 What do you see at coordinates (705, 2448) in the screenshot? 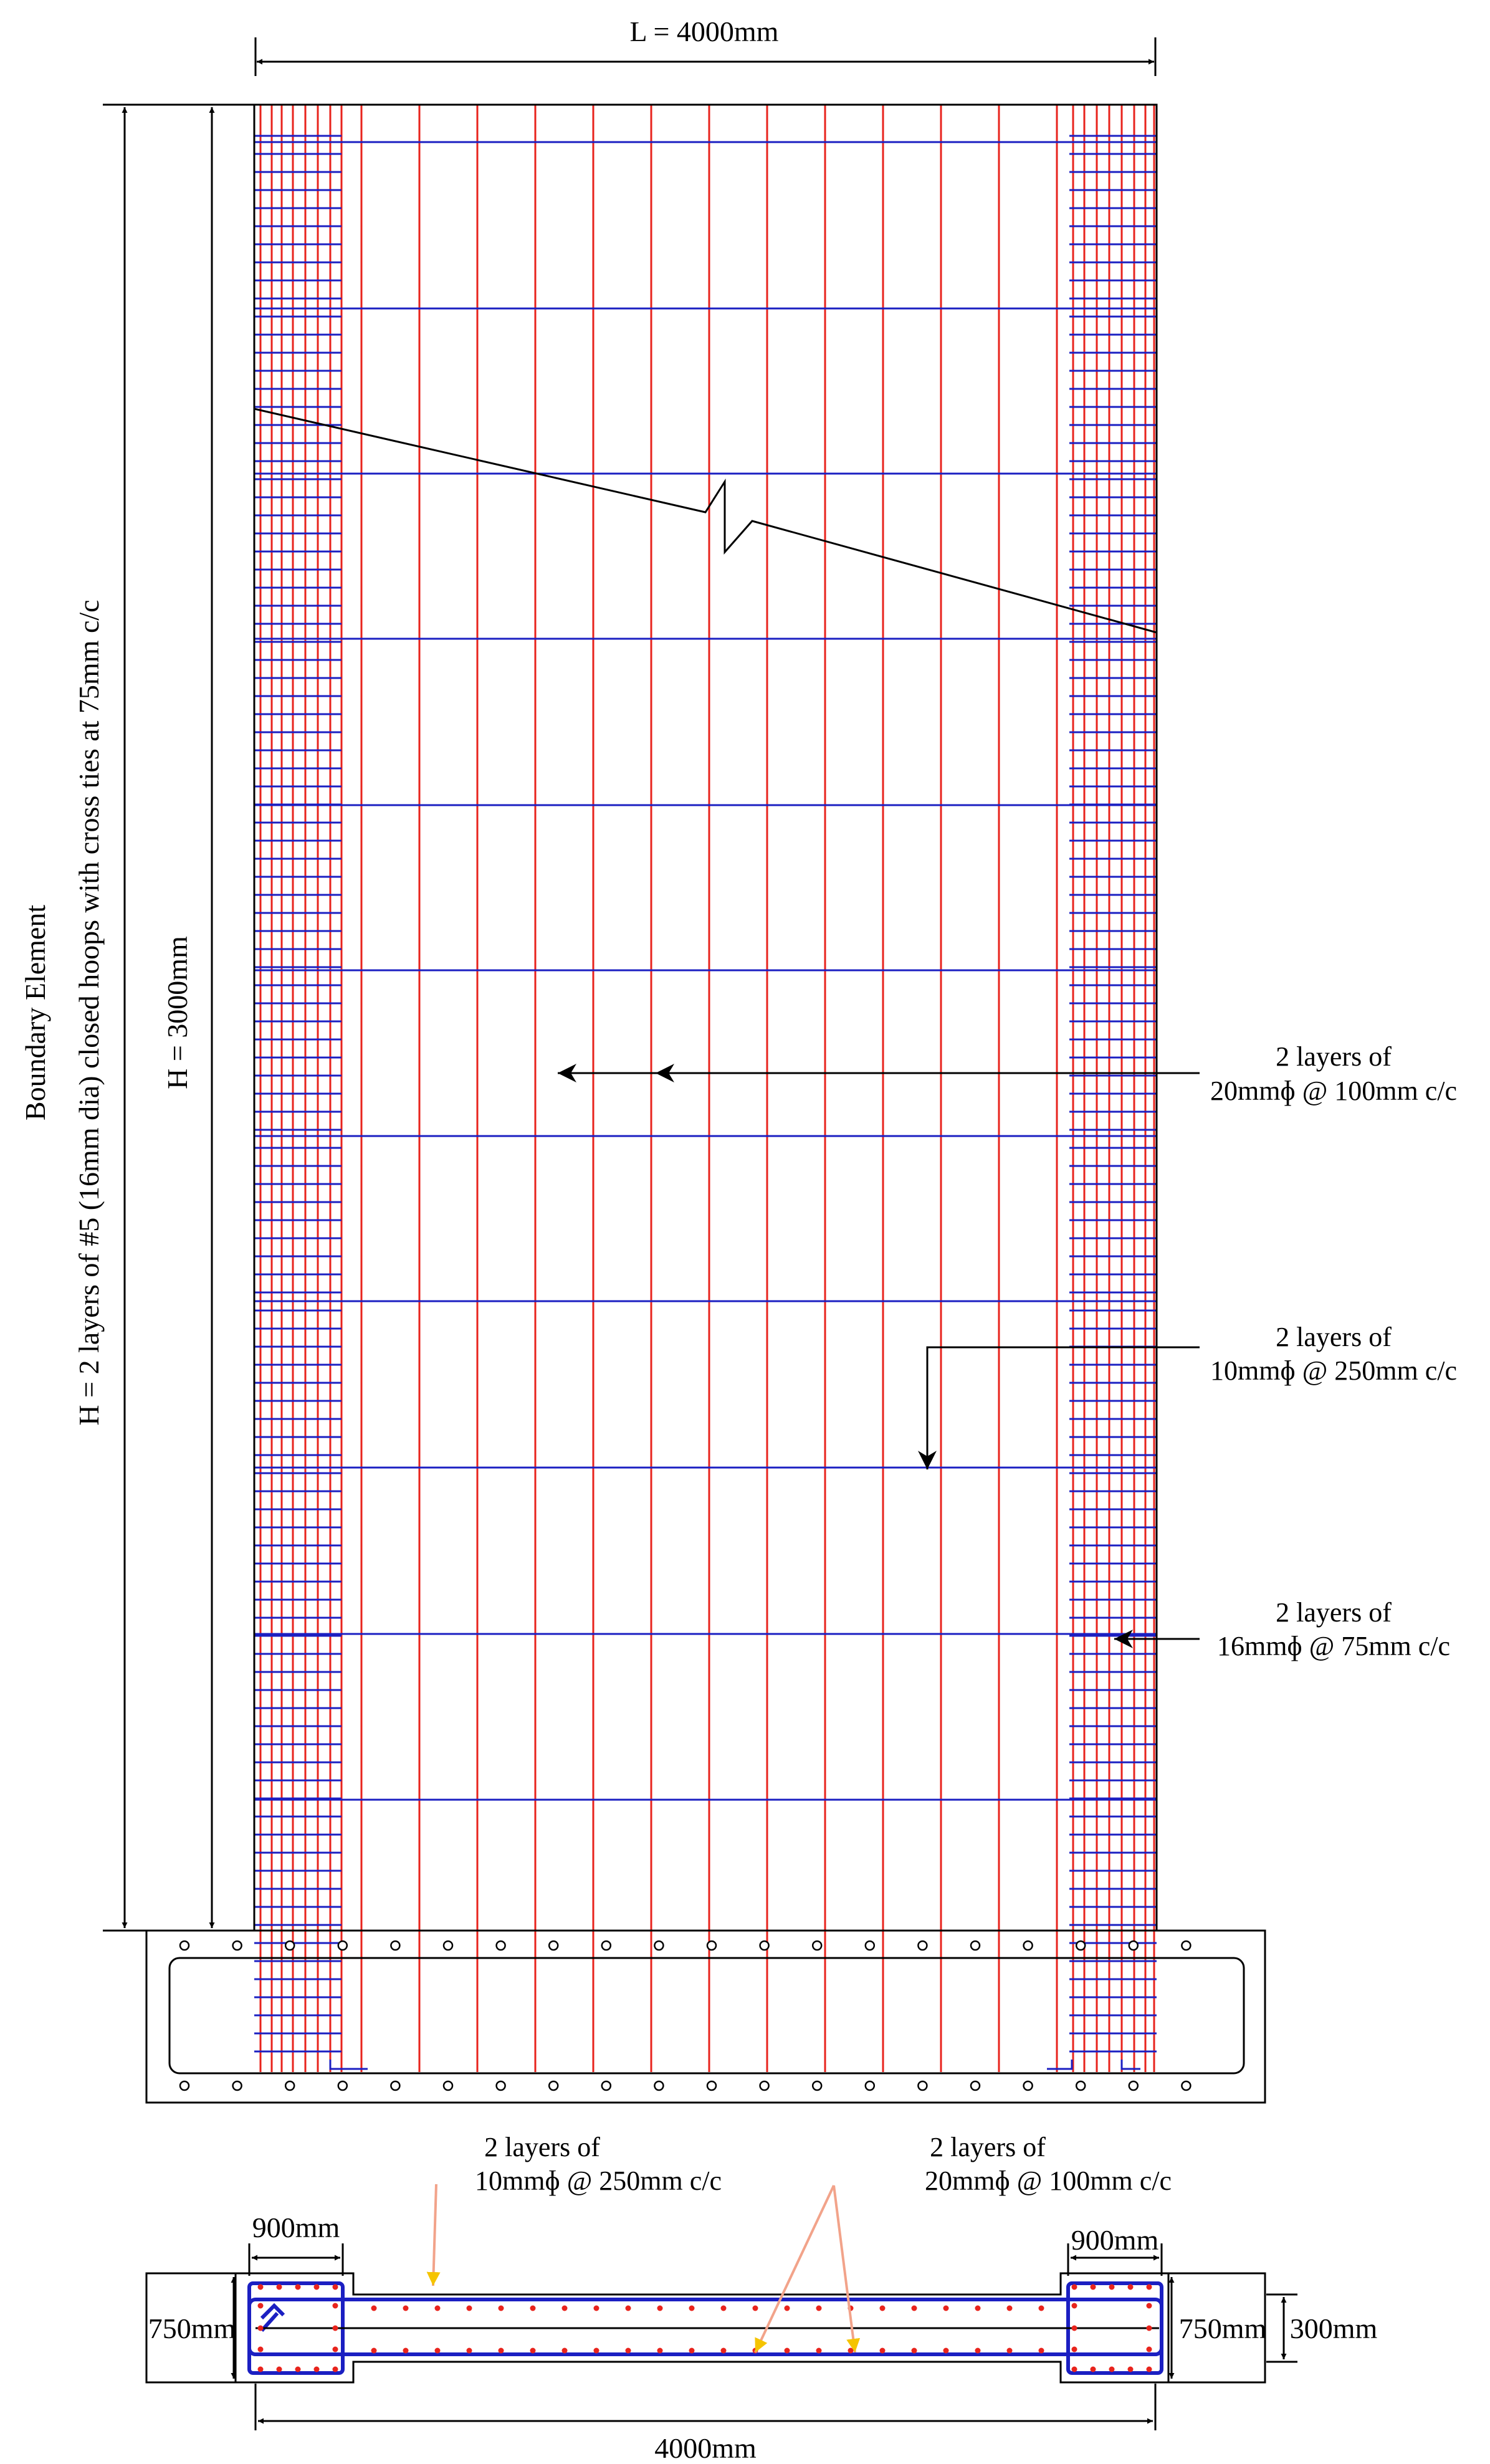
I see `section-total-length: 4000mm` at bounding box center [705, 2448].